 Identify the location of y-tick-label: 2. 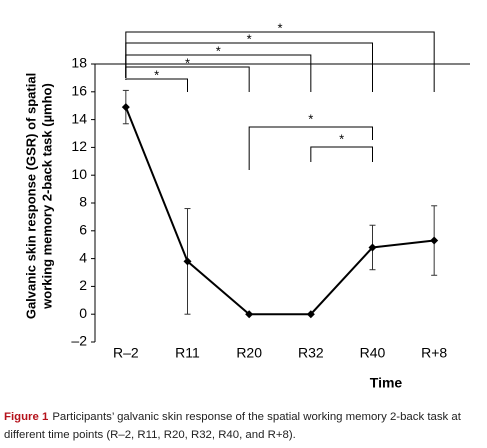
(83, 285).